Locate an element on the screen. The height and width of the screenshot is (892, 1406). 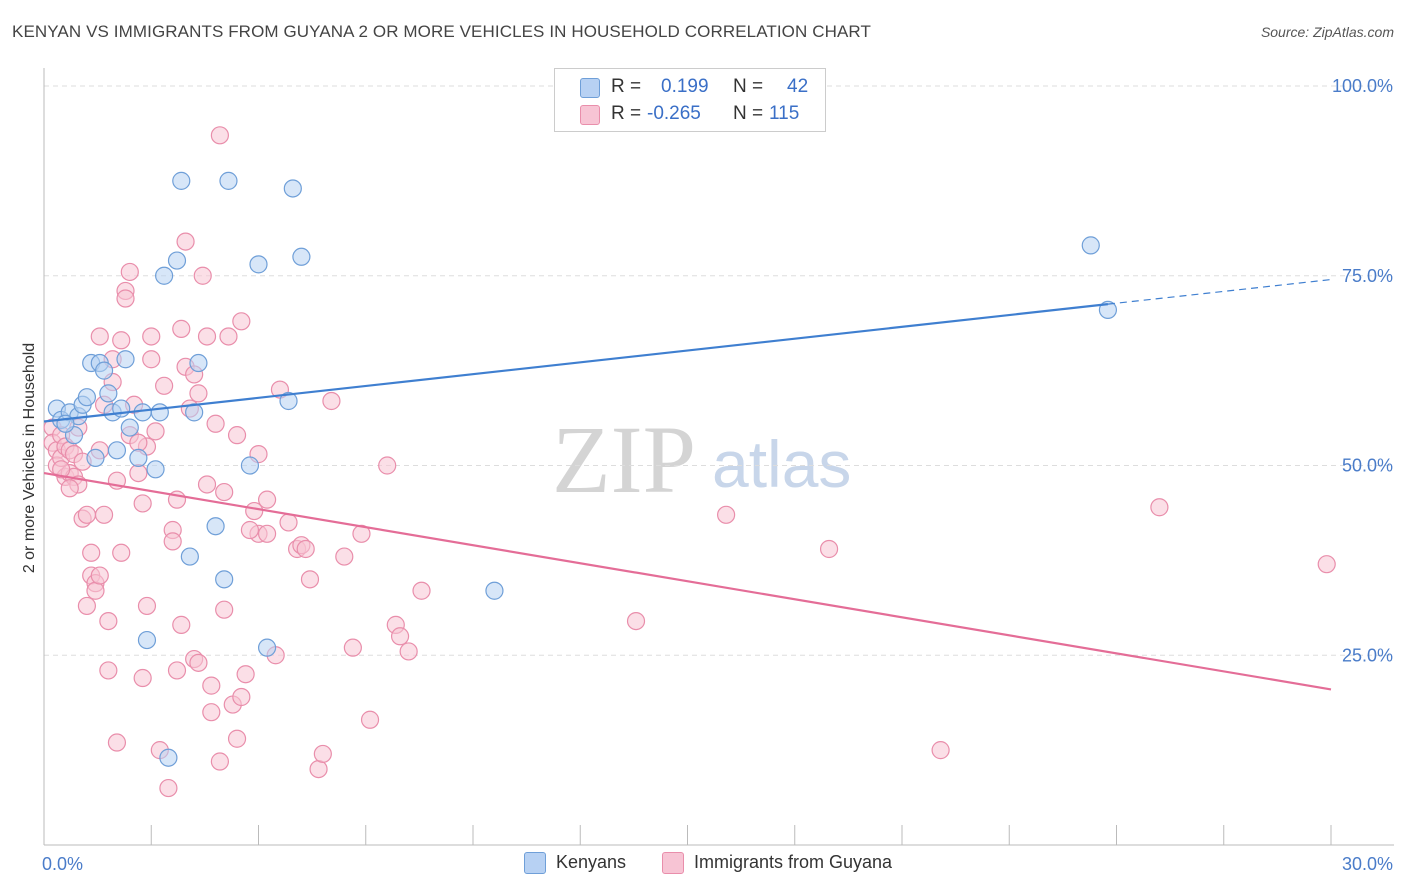
guyana-r-value: -0.265 is located at coordinates (674, 113).